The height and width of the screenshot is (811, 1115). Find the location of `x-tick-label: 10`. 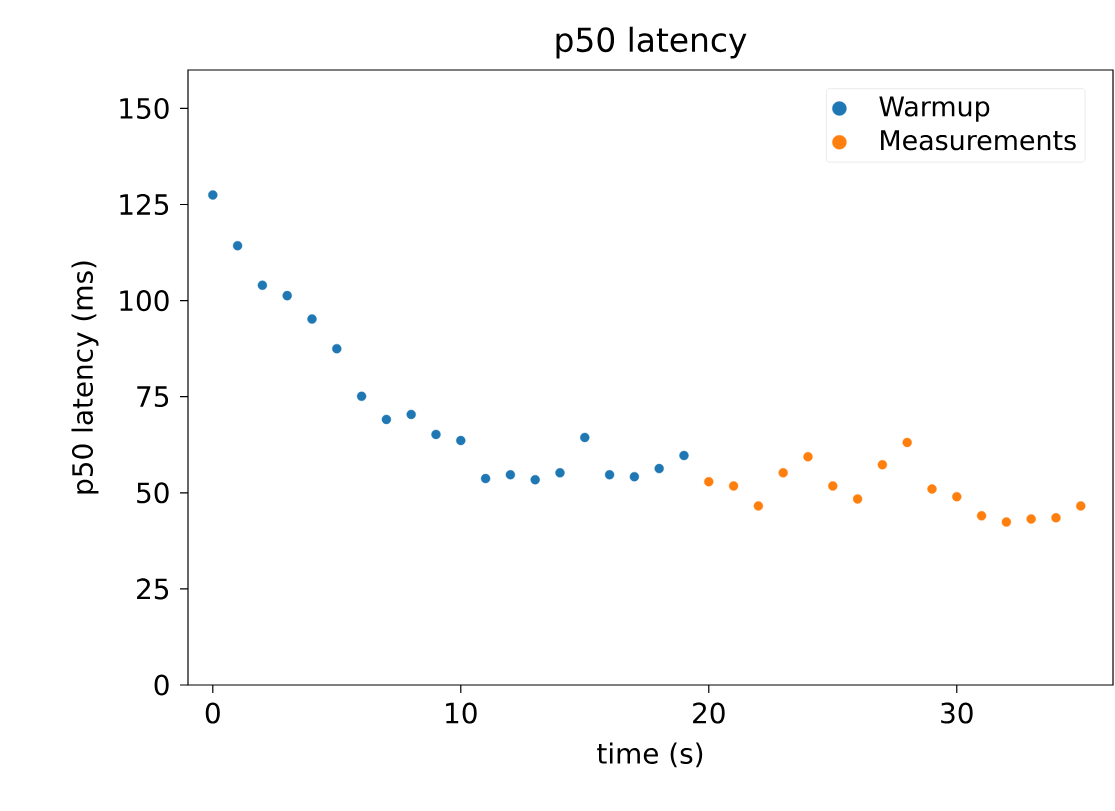

x-tick-label: 10 is located at coordinates (461, 713).